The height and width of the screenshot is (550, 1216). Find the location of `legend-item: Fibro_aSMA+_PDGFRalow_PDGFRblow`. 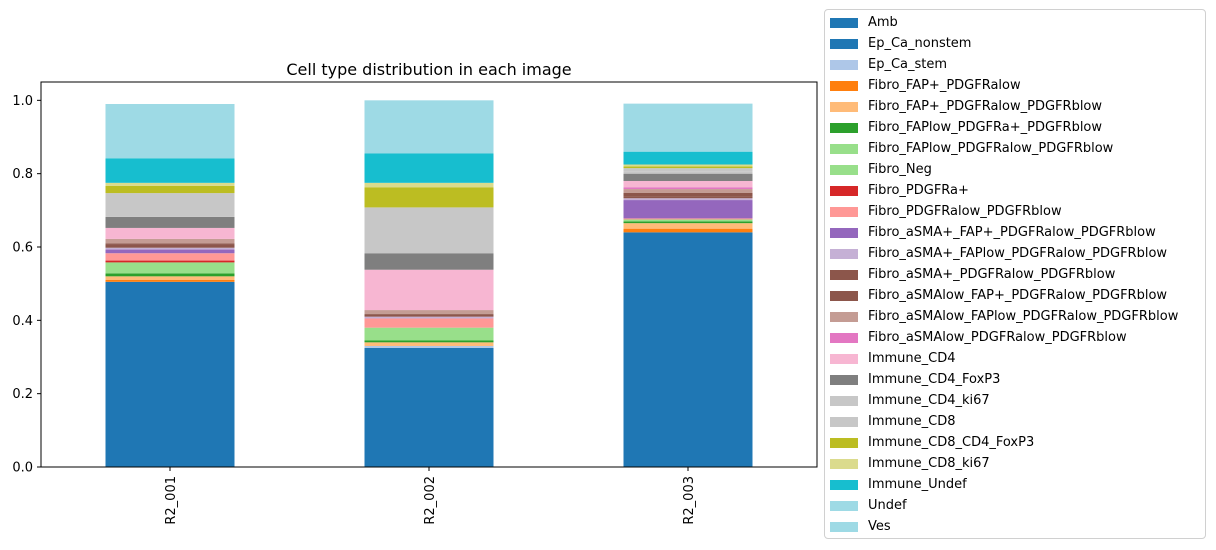

legend-item: Fibro_aSMA+_PDGFRalow_PDGFRblow is located at coordinates (972, 274).